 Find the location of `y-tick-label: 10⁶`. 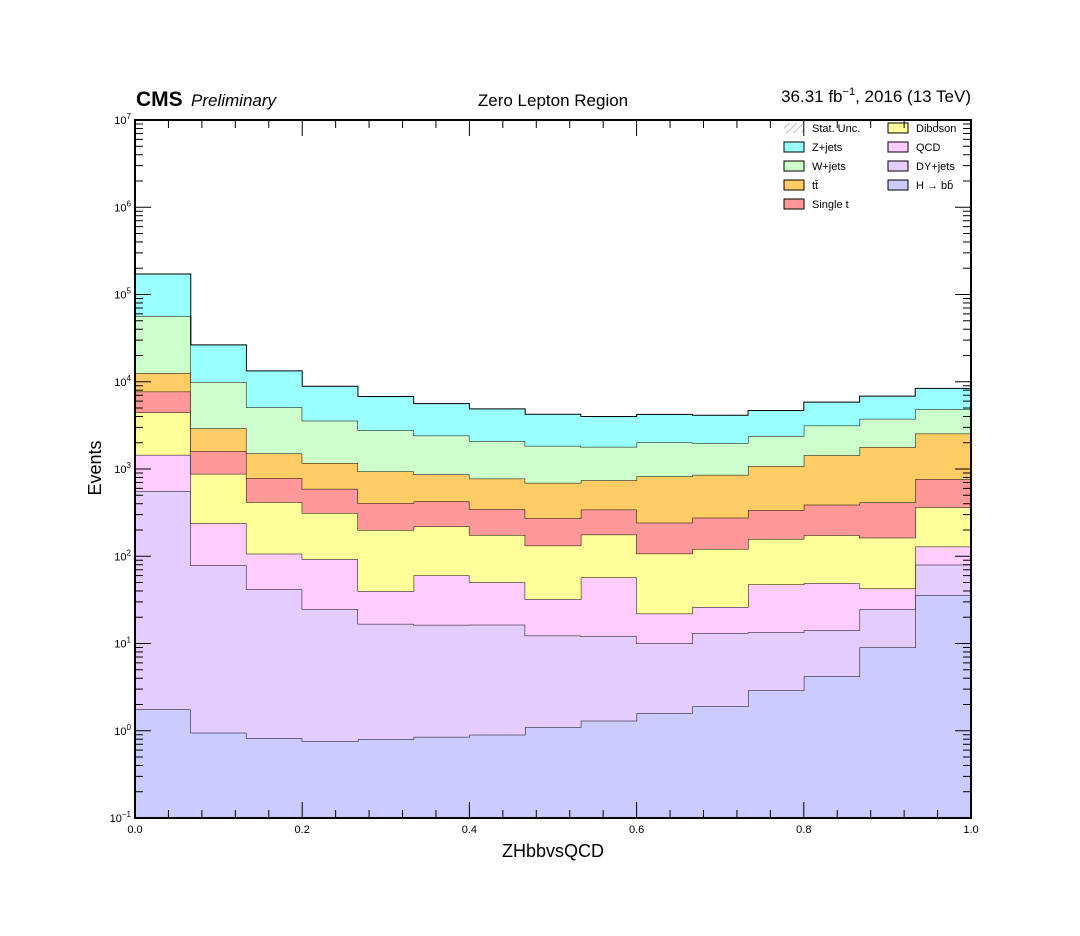

y-tick-label: 10⁶ is located at coordinates (122, 206).